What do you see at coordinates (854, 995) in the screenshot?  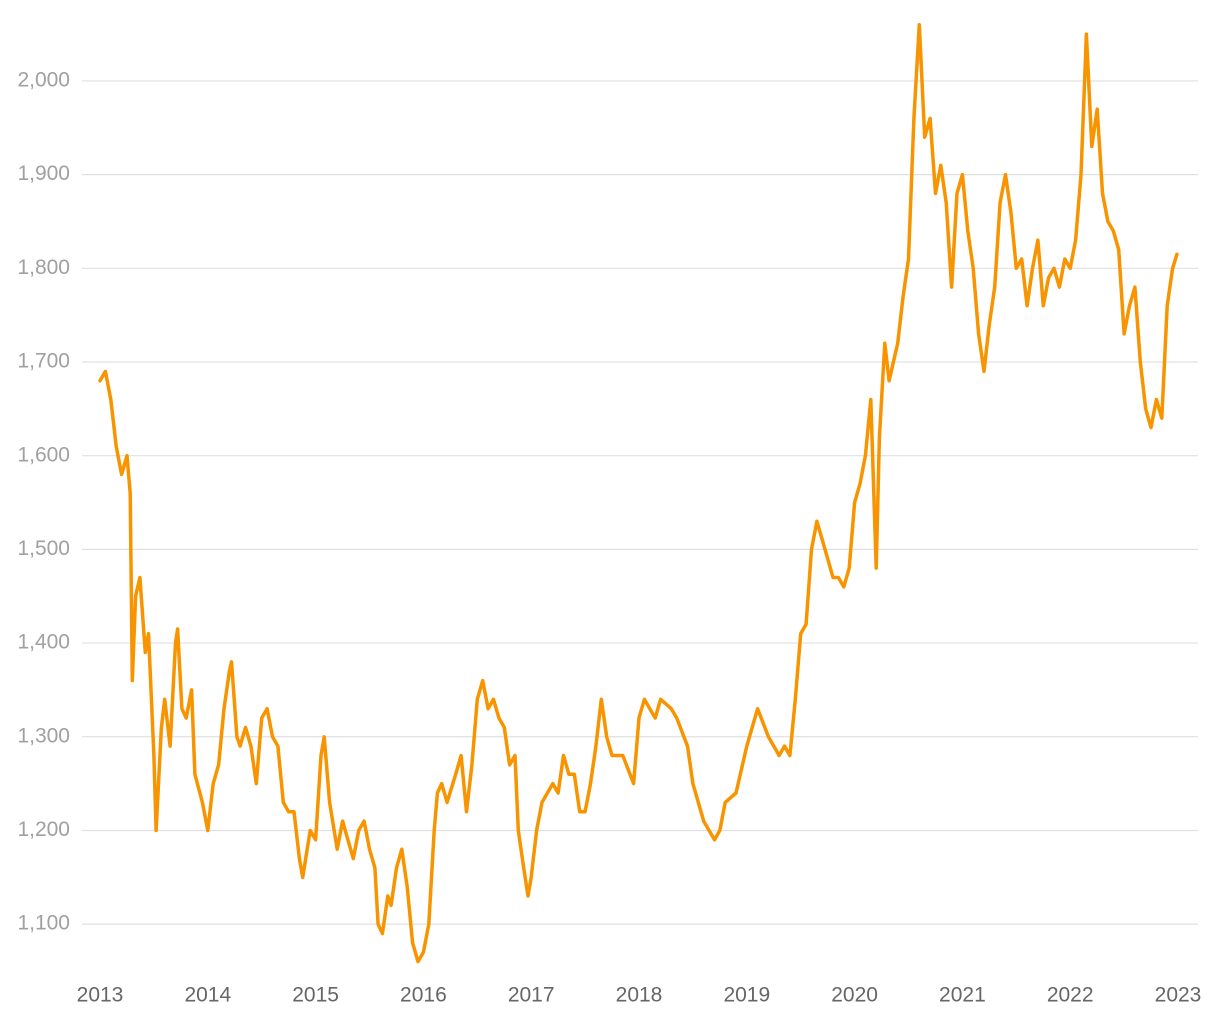 I see `x-tick-label: 2020` at bounding box center [854, 995].